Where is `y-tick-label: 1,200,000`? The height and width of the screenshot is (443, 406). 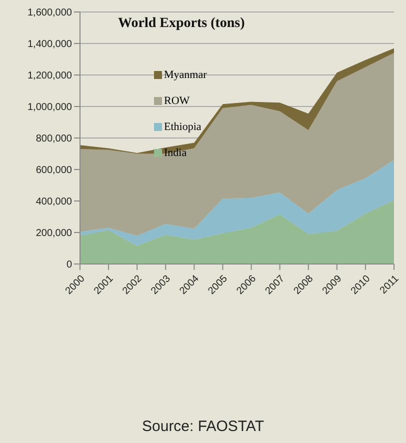 y-tick-label: 1,200,000 is located at coordinates (50, 76).